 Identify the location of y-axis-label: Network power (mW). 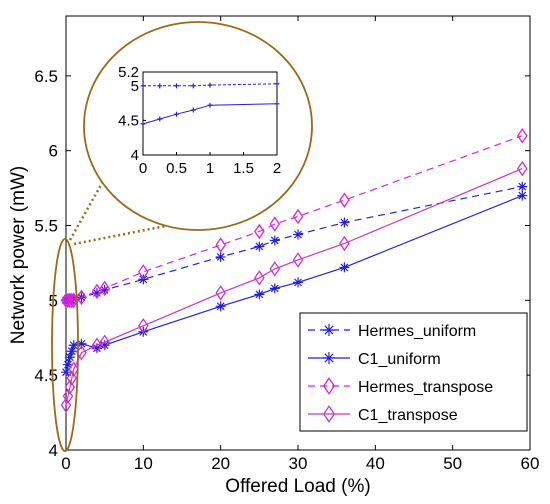
(18, 255).